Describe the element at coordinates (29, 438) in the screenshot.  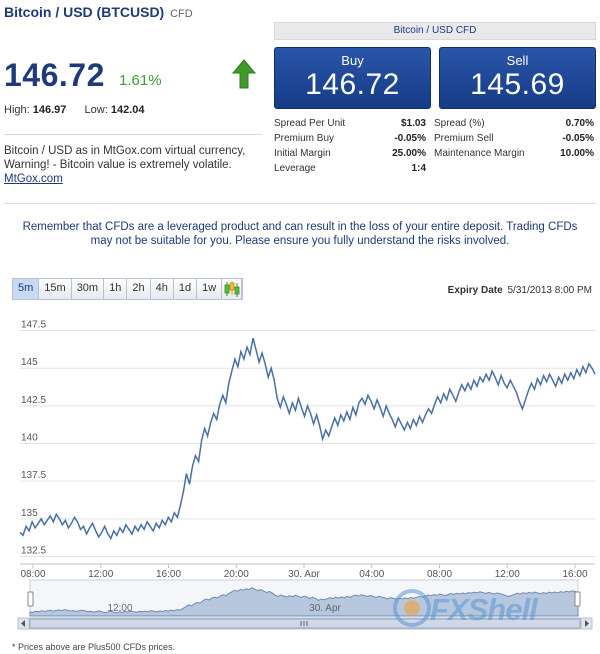
I see `y-tick-label: 140` at that location.